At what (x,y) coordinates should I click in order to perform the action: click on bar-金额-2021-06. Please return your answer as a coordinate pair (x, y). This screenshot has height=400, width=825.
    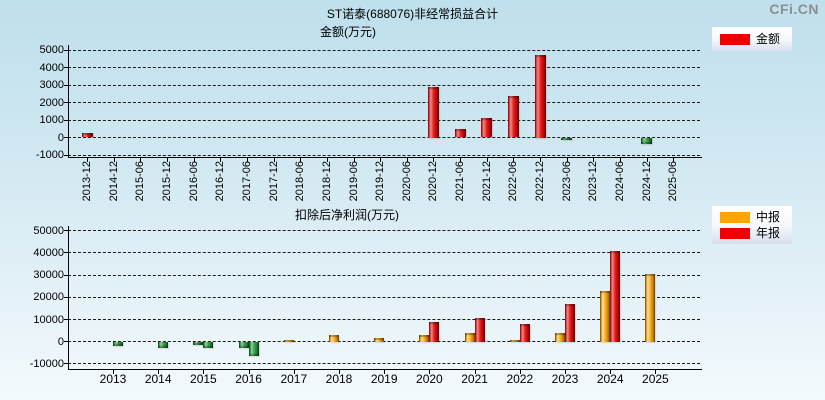
    Looking at the image, I should click on (460, 133).